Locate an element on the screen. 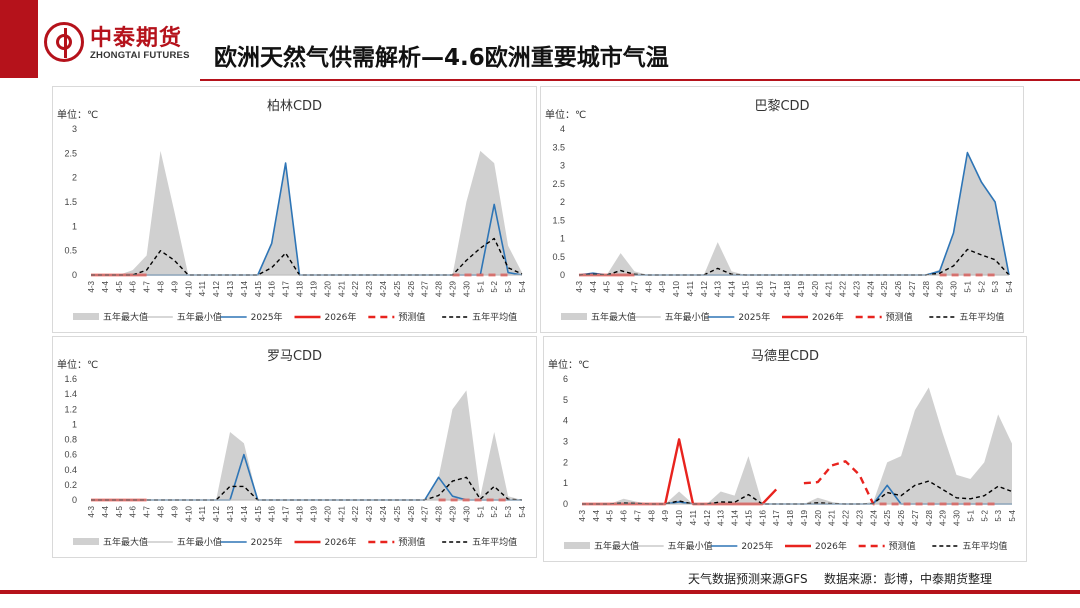  x-tick-label: 4-21 is located at coordinates (341, 513).